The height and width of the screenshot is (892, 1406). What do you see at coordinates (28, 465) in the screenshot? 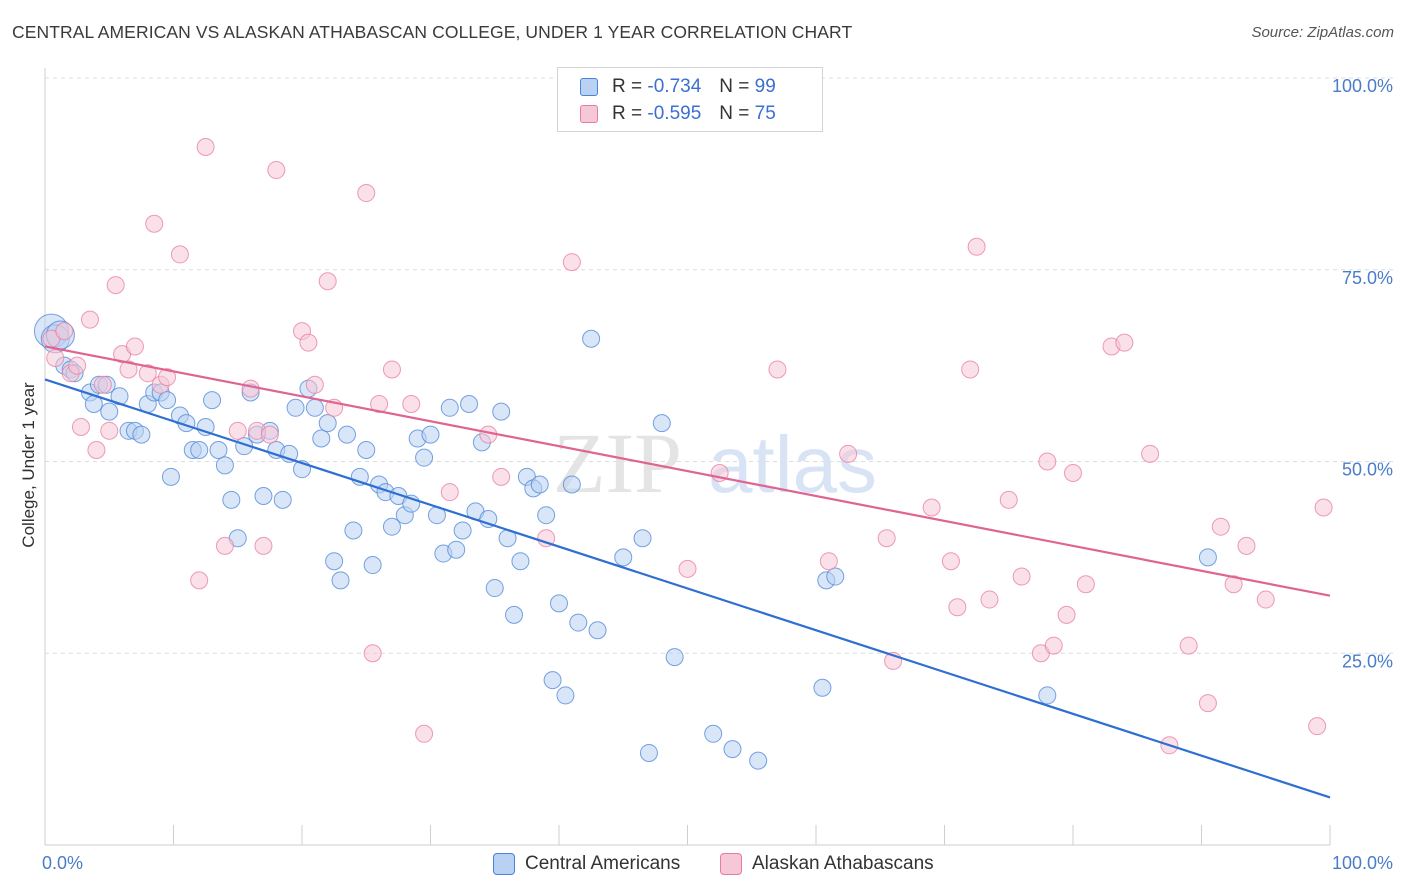
I see `y-axis-label: College, Under 1 year` at bounding box center [28, 465].